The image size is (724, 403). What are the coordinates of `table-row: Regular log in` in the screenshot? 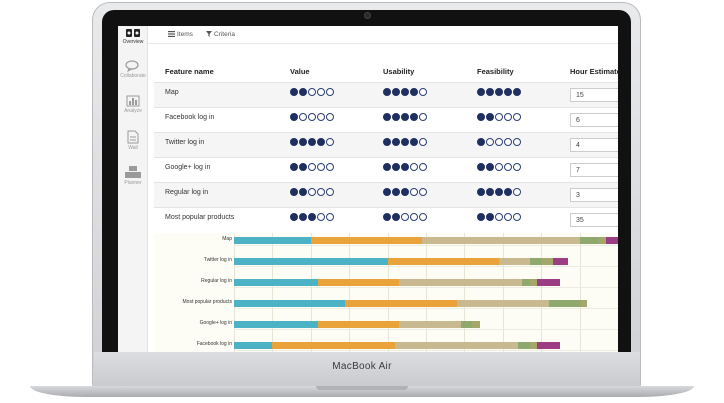 It's located at (386, 194).